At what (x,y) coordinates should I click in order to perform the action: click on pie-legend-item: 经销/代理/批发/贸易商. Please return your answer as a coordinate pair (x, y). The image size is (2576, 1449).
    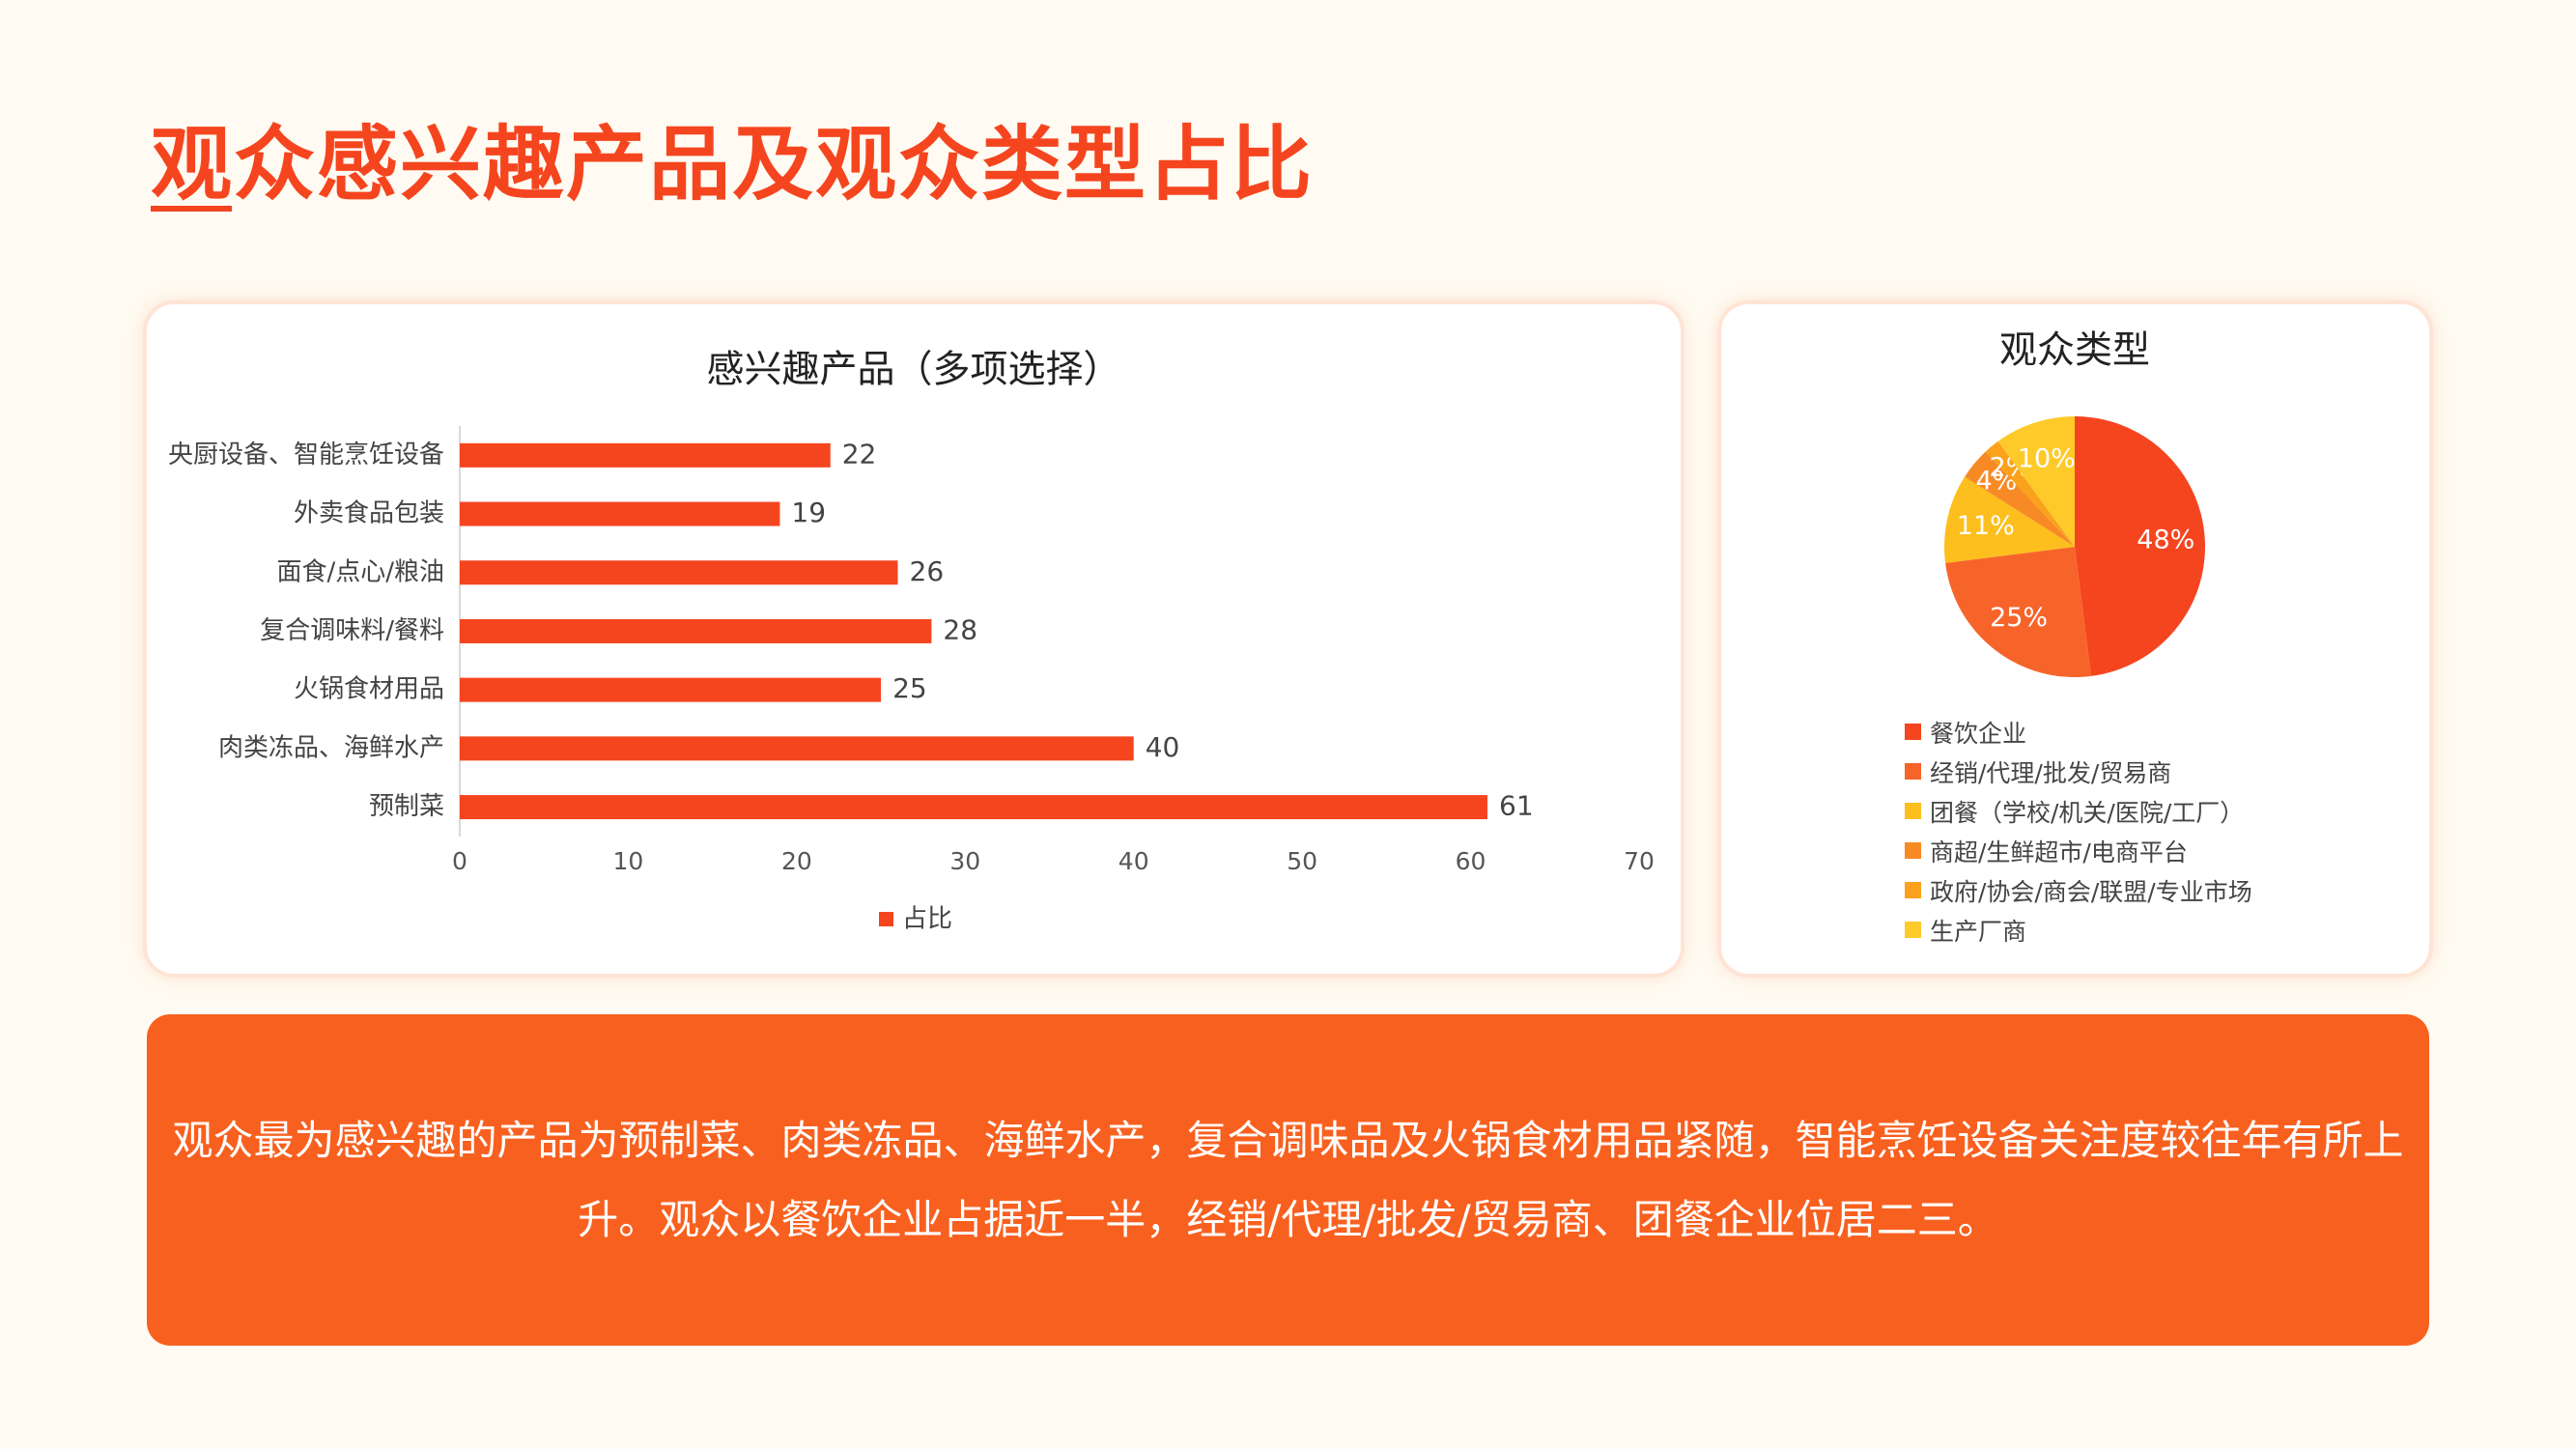
    Looking at the image, I should click on (2078, 771).